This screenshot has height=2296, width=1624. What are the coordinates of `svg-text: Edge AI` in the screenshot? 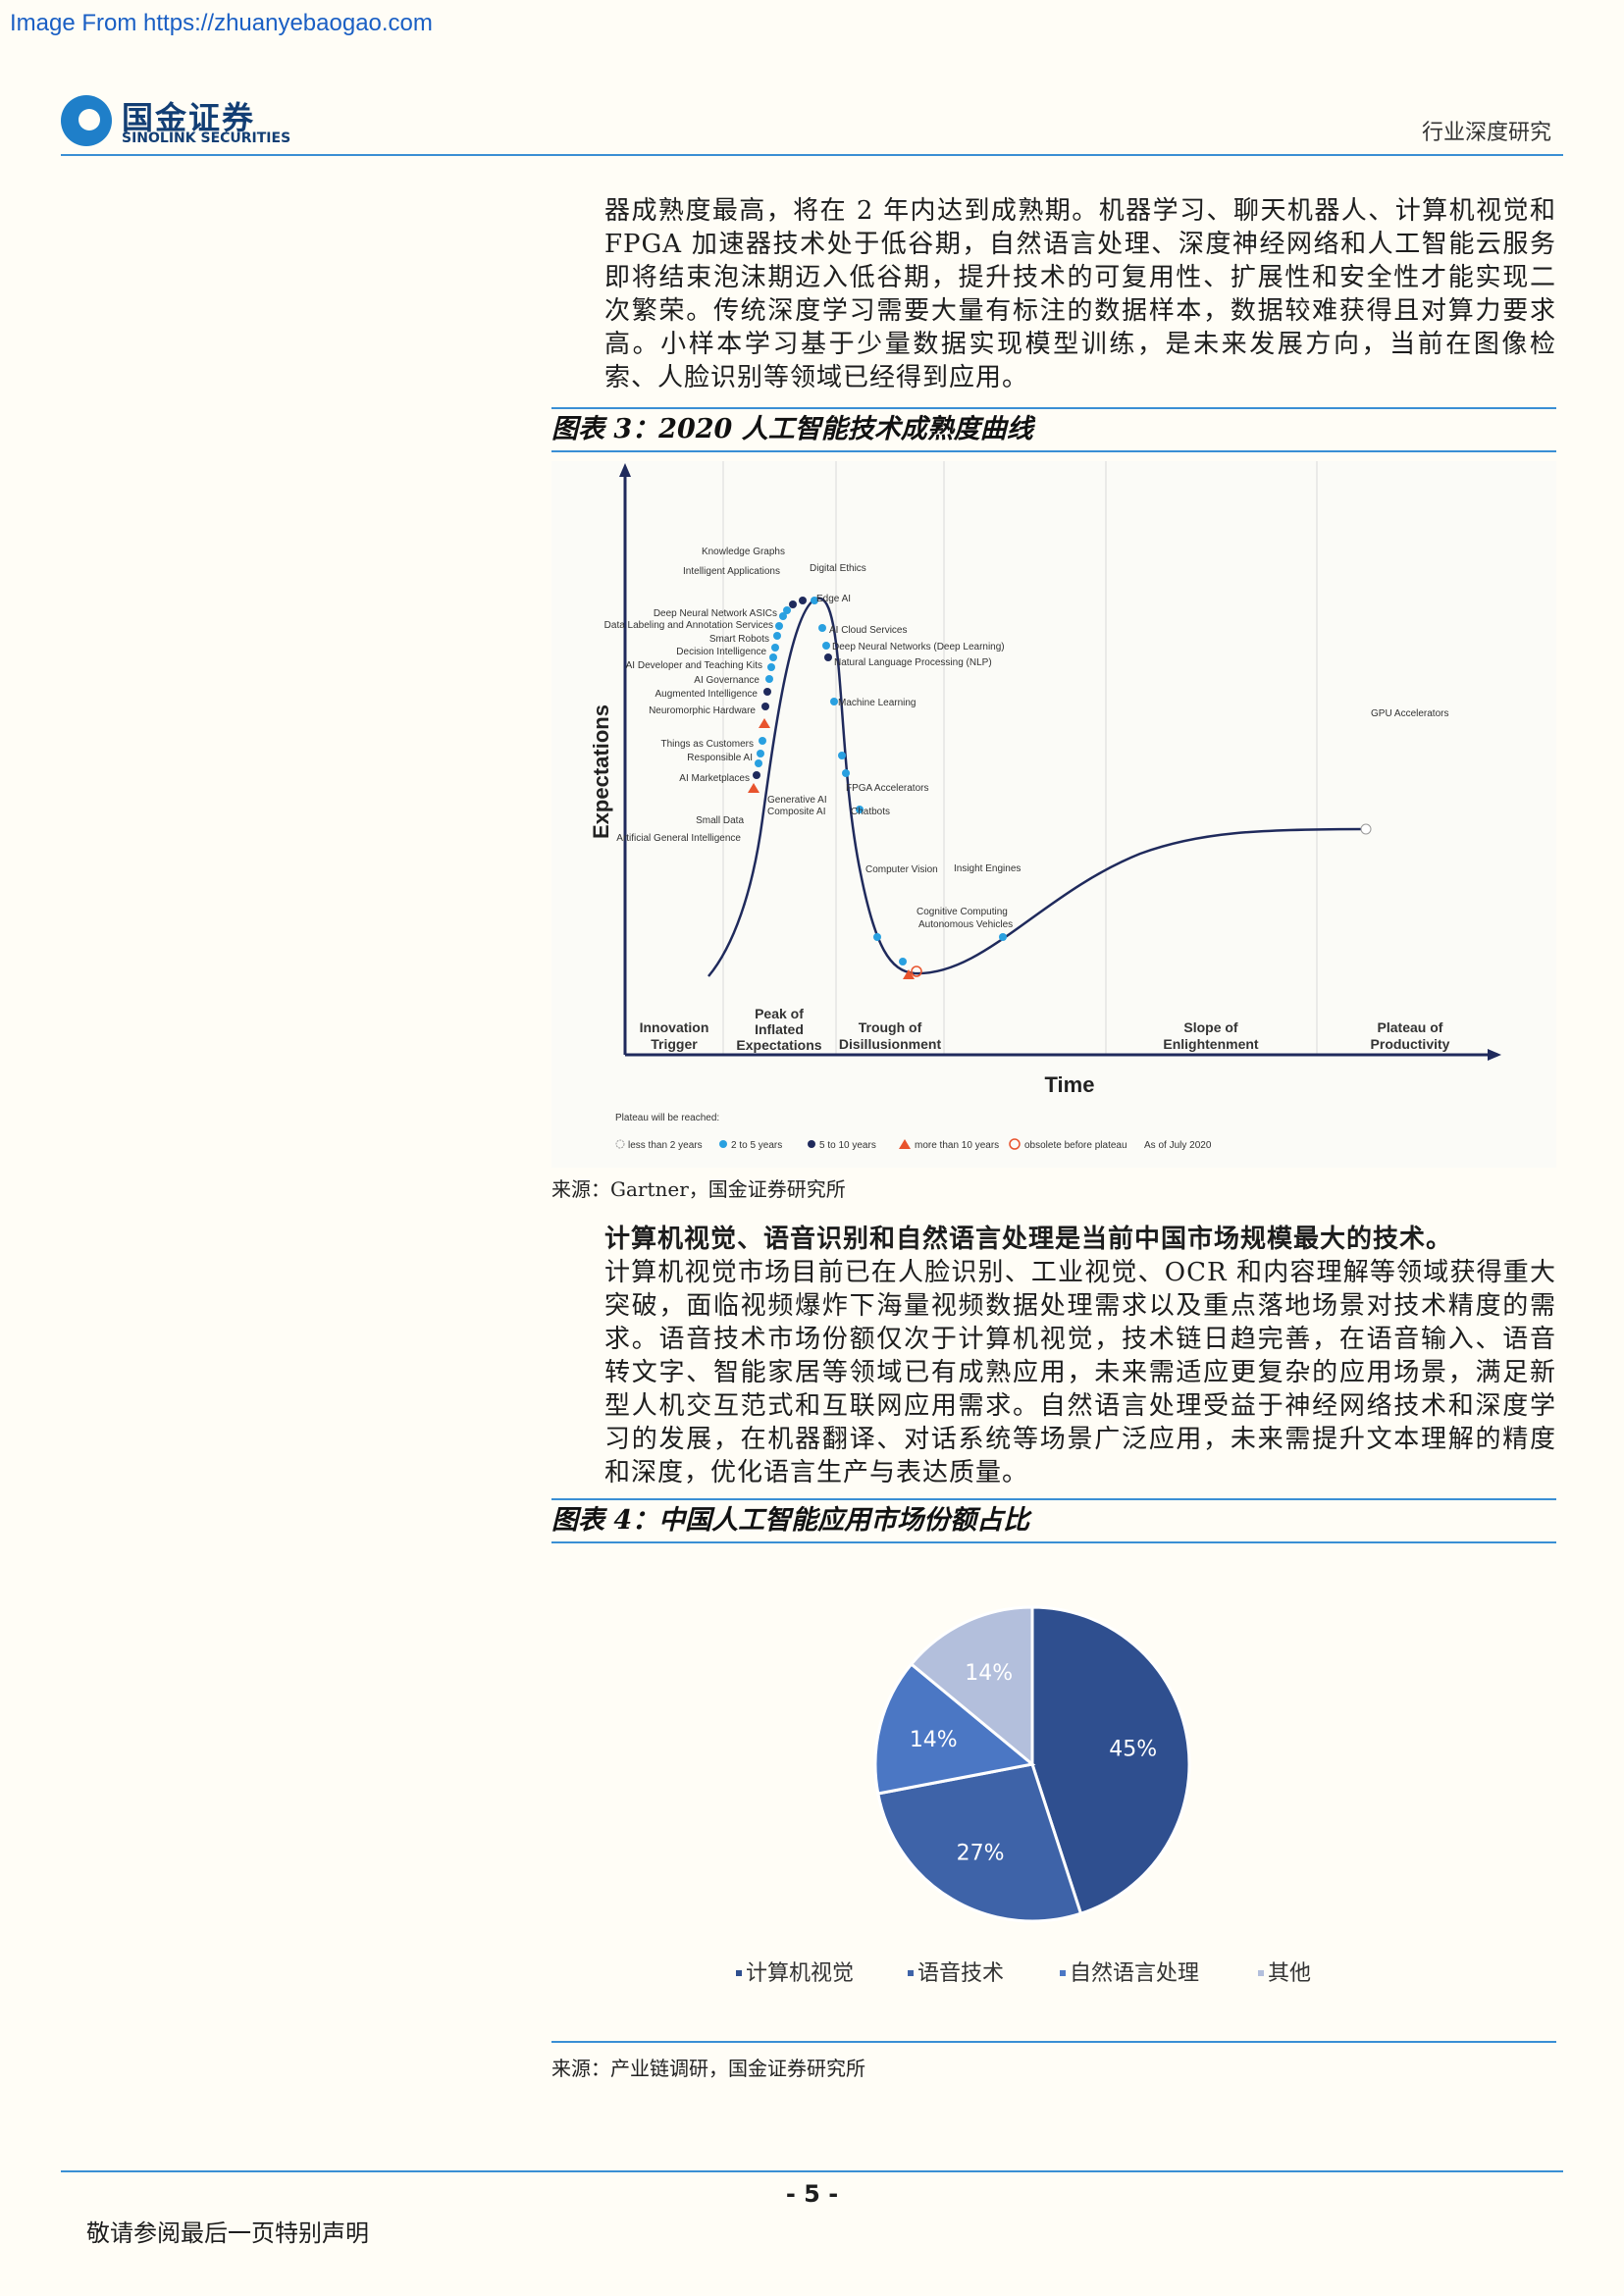 It's located at (833, 599).